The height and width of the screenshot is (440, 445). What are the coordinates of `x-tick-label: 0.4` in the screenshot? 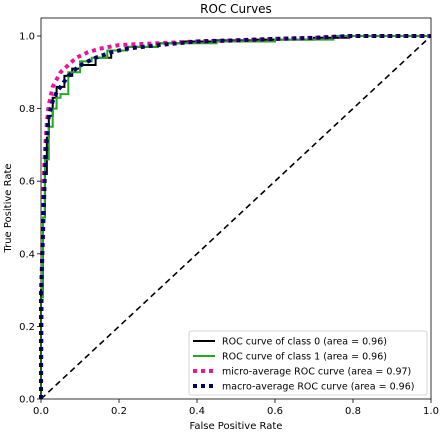 It's located at (197, 411).